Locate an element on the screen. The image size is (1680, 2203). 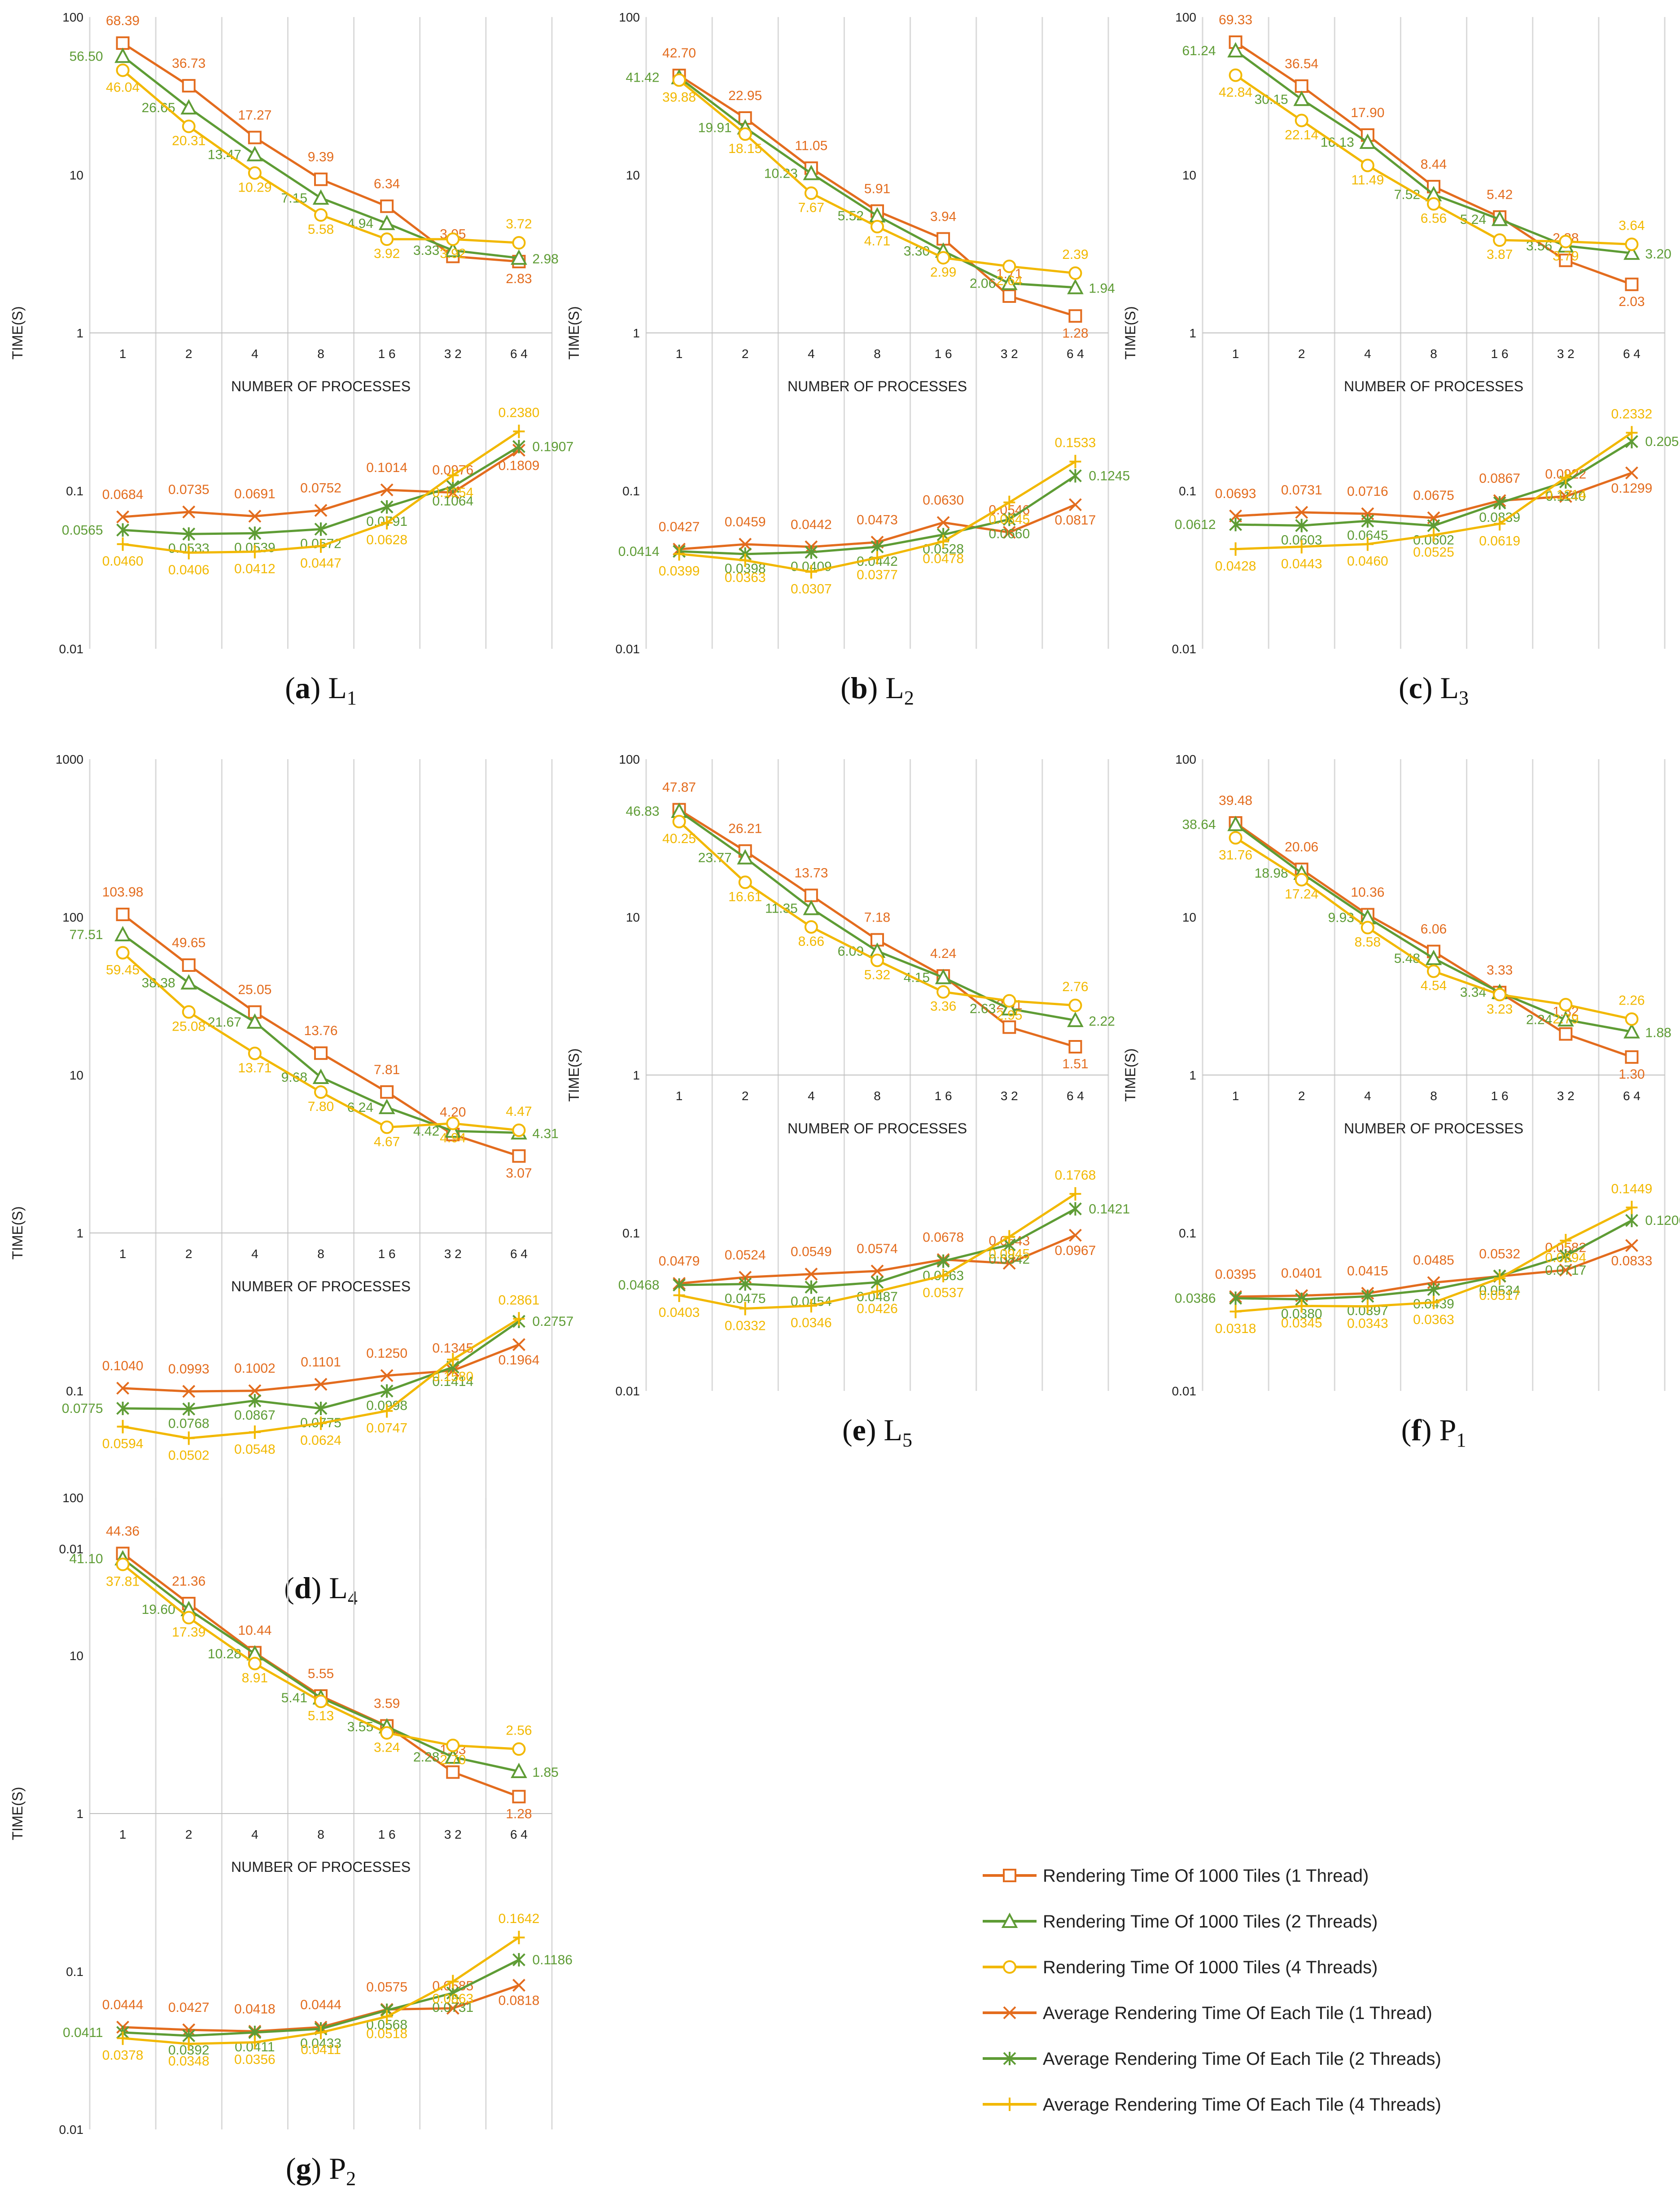
data-label: 0.0619 is located at coordinates (1499, 540).